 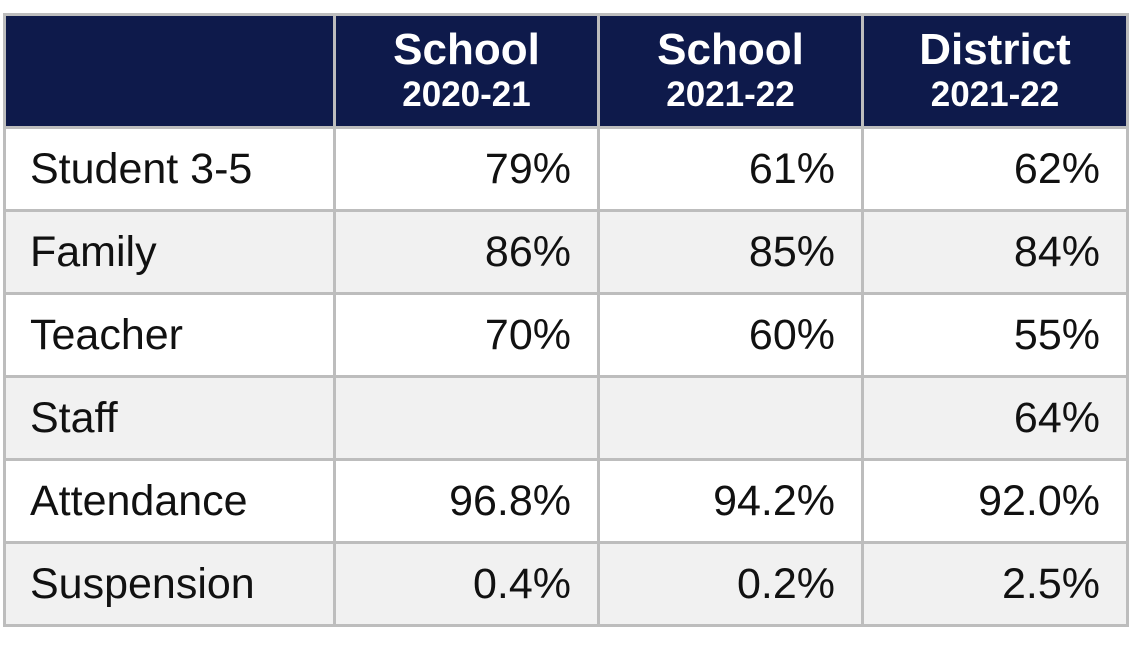 I want to click on value-cell: 94.2%, so click(x=730, y=501).